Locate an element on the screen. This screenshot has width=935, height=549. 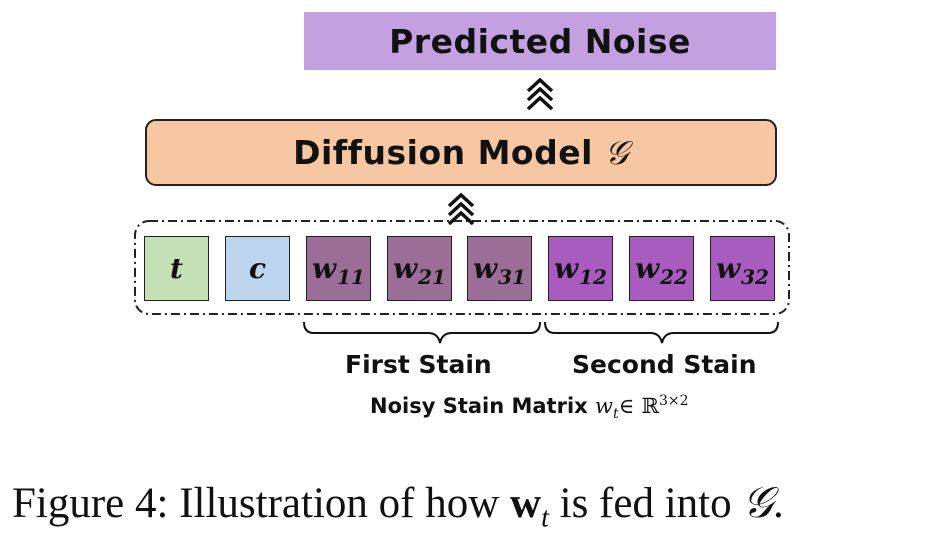
input-t: t is located at coordinates (176, 268).